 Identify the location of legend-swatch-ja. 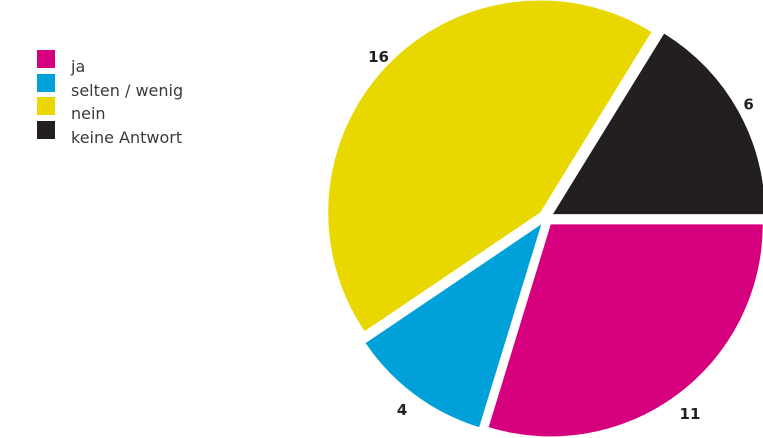
(46, 59).